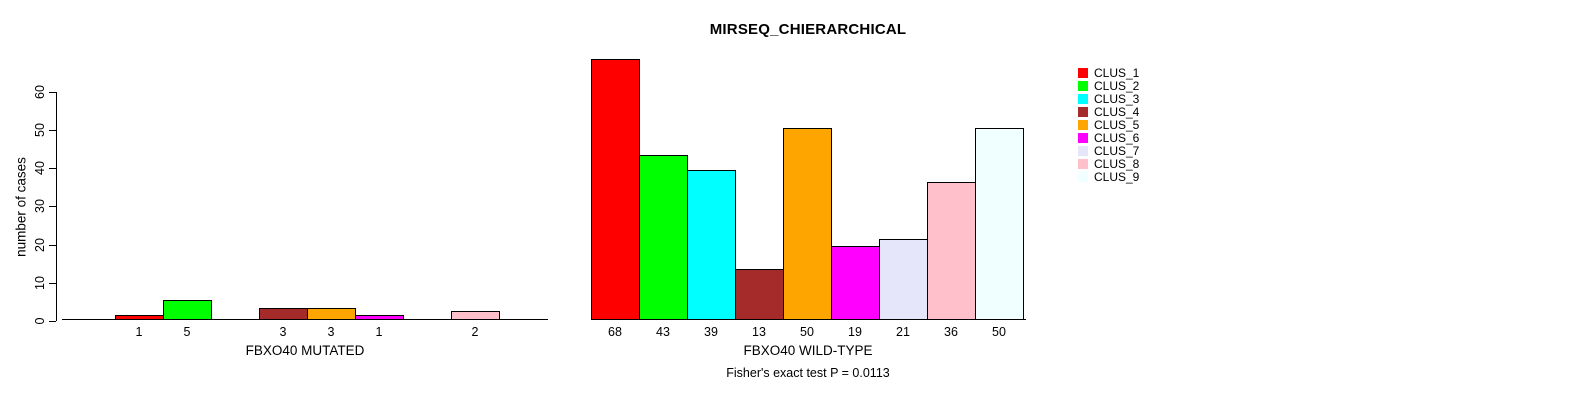  Describe the element at coordinates (1117, 73) in the screenshot. I see `legend-label-clus_1: CLUS_1` at that location.